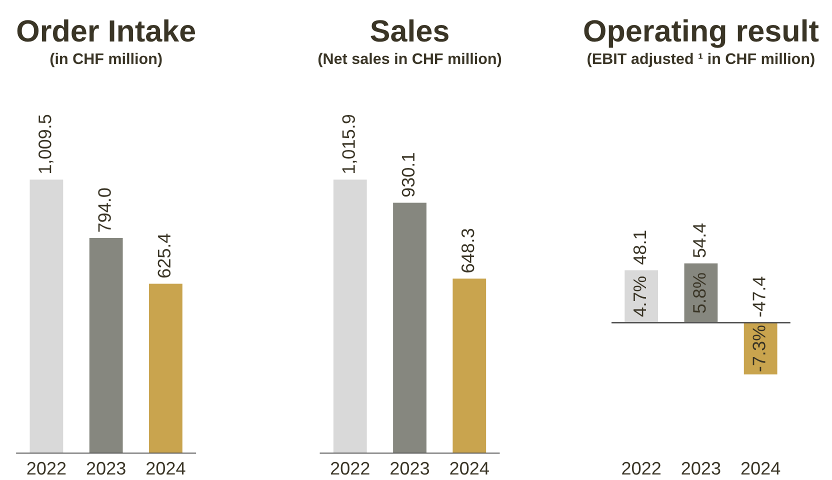 The width and height of the screenshot is (832, 480). What do you see at coordinates (701, 33) in the screenshot?
I see `chart-title: Operating result` at bounding box center [701, 33].